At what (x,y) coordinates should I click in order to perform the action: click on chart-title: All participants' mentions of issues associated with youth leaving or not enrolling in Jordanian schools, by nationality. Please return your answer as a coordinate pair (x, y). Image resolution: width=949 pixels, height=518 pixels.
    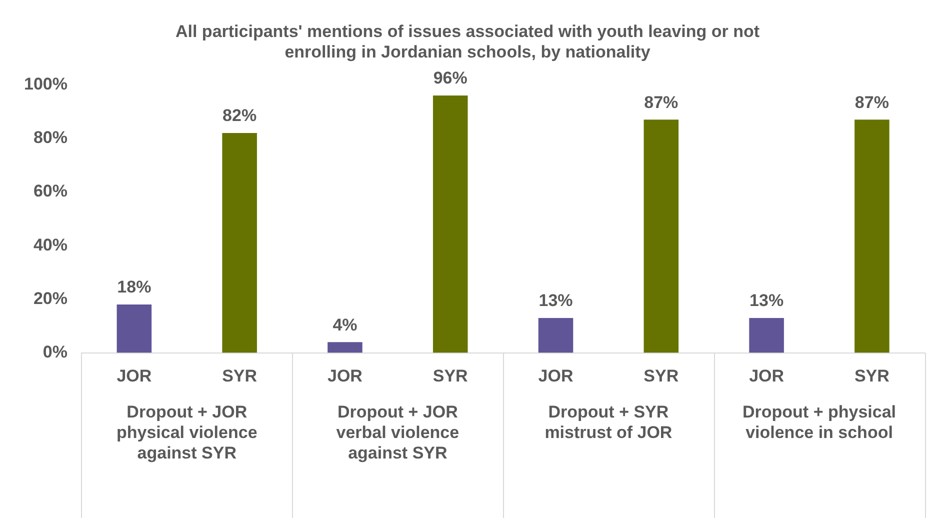
    Looking at the image, I should click on (467, 42).